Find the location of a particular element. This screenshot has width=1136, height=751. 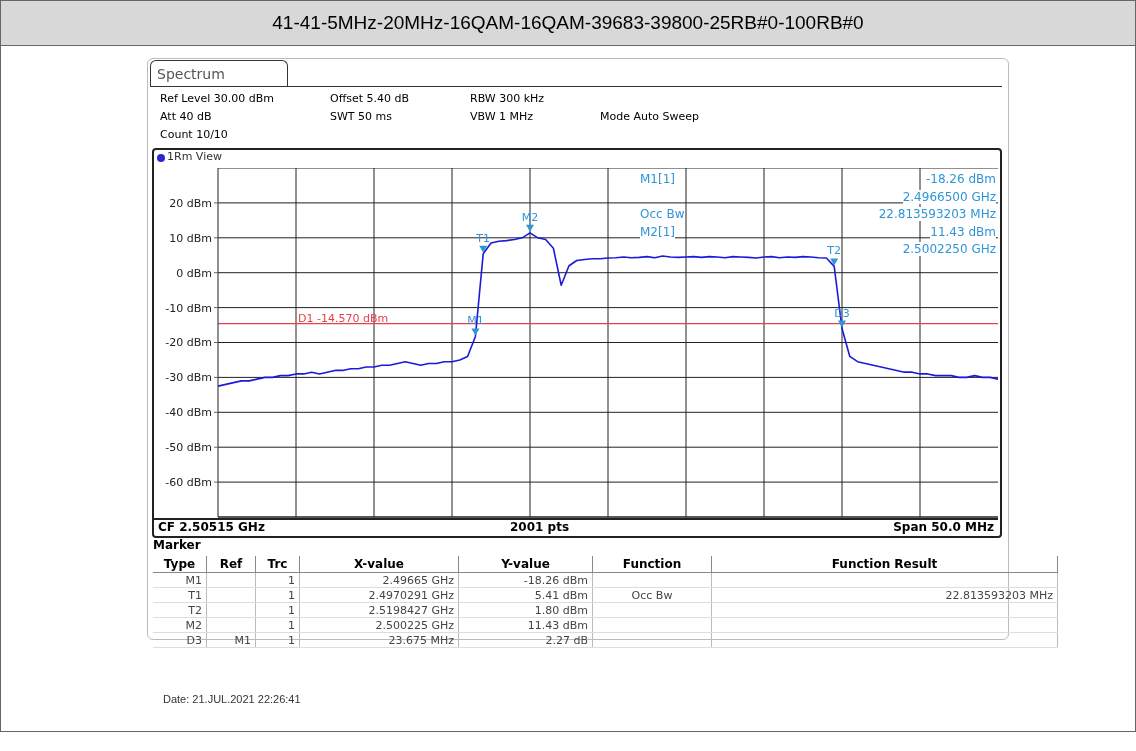

text: Att 40 dB is located at coordinates (186, 116).